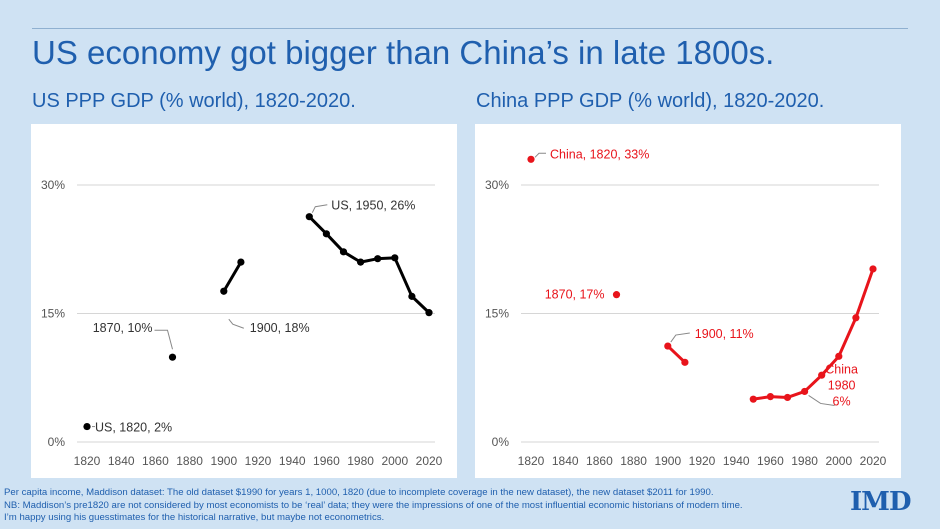 Image resolution: width=940 pixels, height=529 pixels. What do you see at coordinates (121, 461) in the screenshot?
I see `us-xtick-label: 1840` at bounding box center [121, 461].